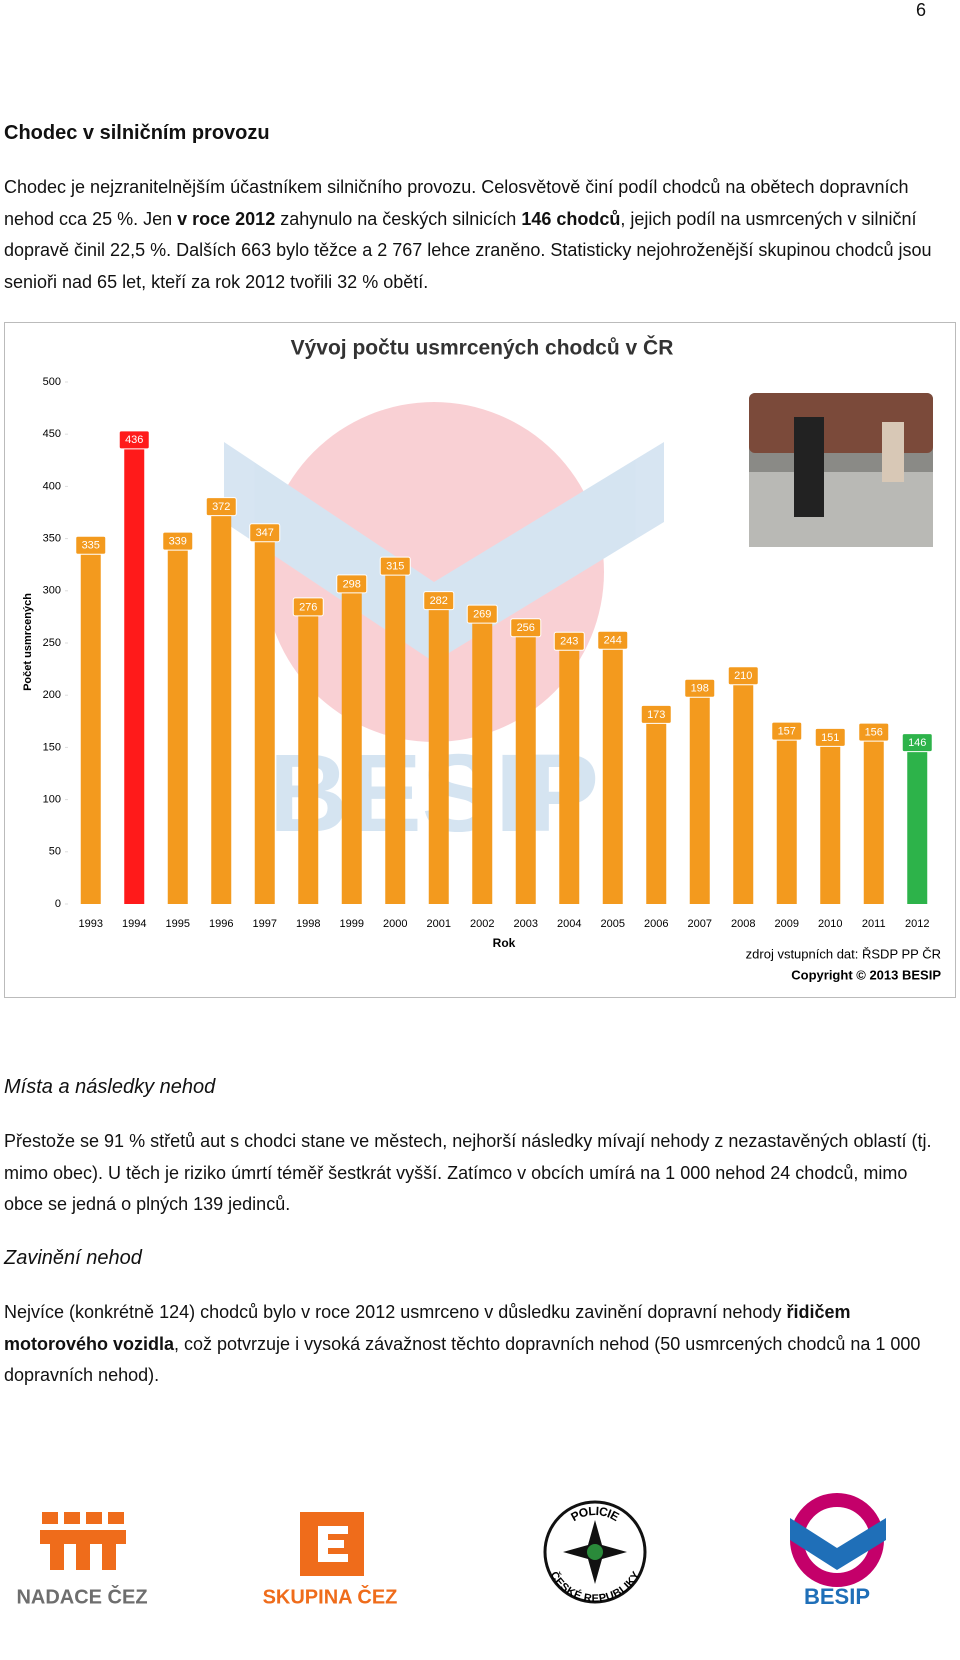 The width and height of the screenshot is (960, 1660). What do you see at coordinates (226, 218) in the screenshot?
I see `text-run: v roce 2012` at bounding box center [226, 218].